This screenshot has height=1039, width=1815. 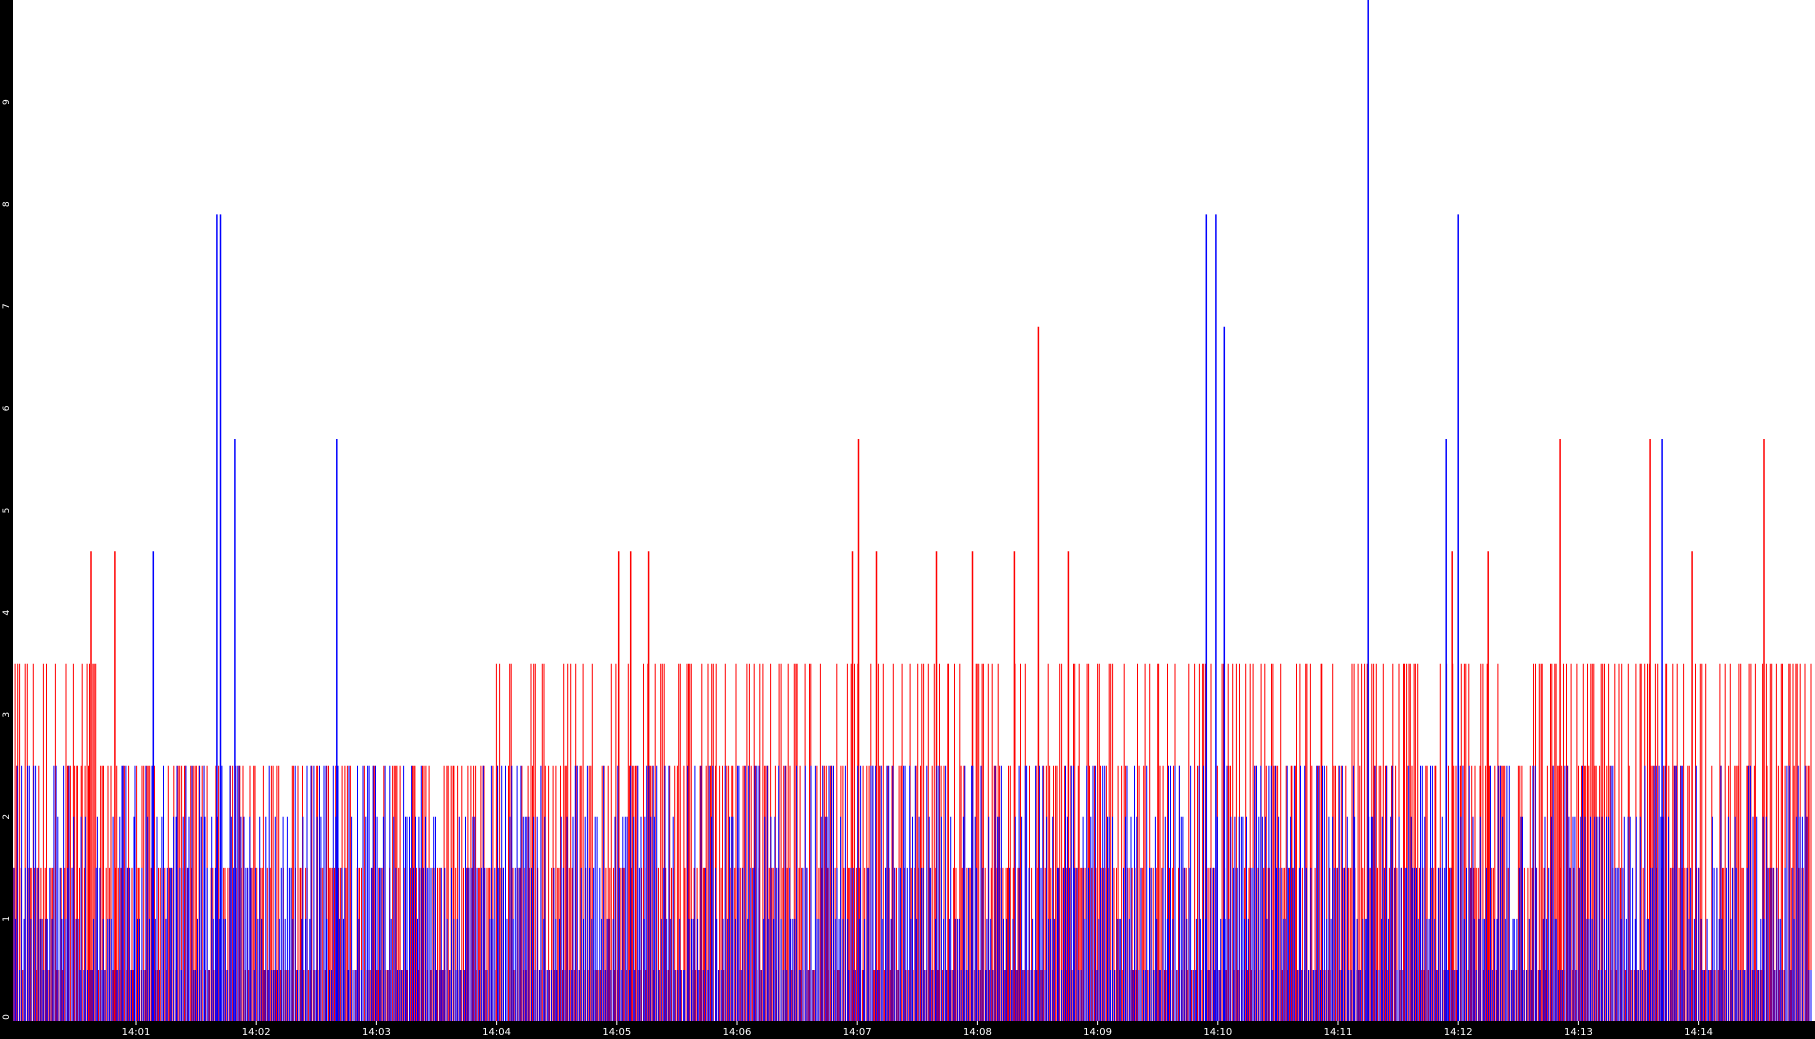 I want to click on x-axis-band, so click(x=907, y=1030).